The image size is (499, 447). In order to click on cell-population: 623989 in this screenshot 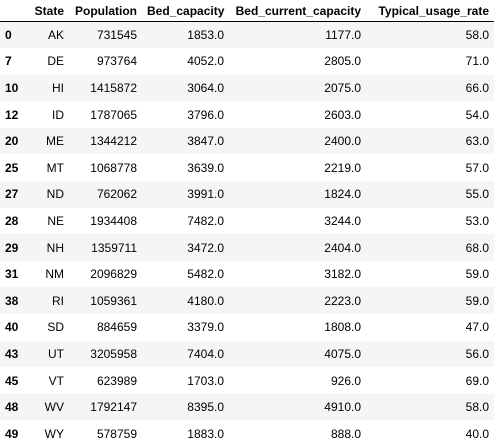, I will do `click(105, 380)`.